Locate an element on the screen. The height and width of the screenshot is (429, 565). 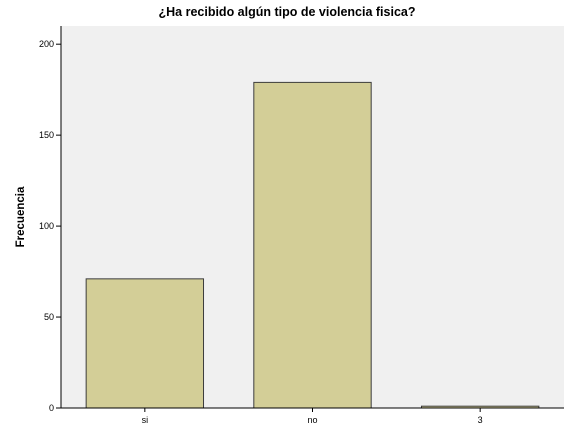
y-tick-label: 150 is located at coordinates (46, 135).